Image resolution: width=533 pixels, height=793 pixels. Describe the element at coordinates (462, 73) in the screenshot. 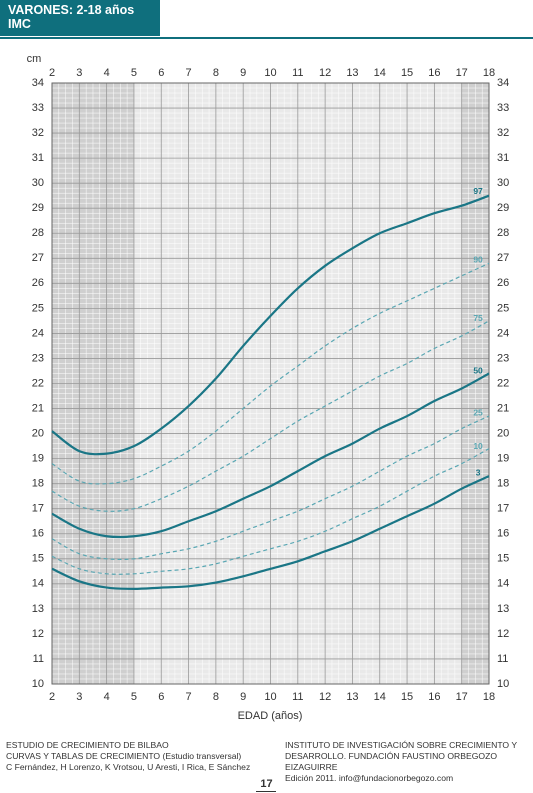

I see `x-tick-label: 17` at that location.